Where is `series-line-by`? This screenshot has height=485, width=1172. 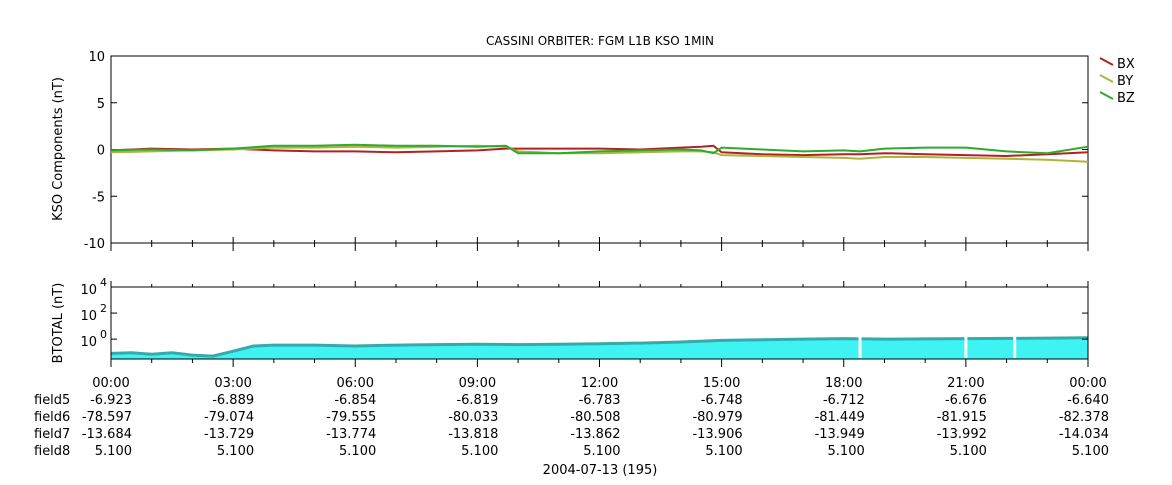
series-line-by is located at coordinates (599, 153).